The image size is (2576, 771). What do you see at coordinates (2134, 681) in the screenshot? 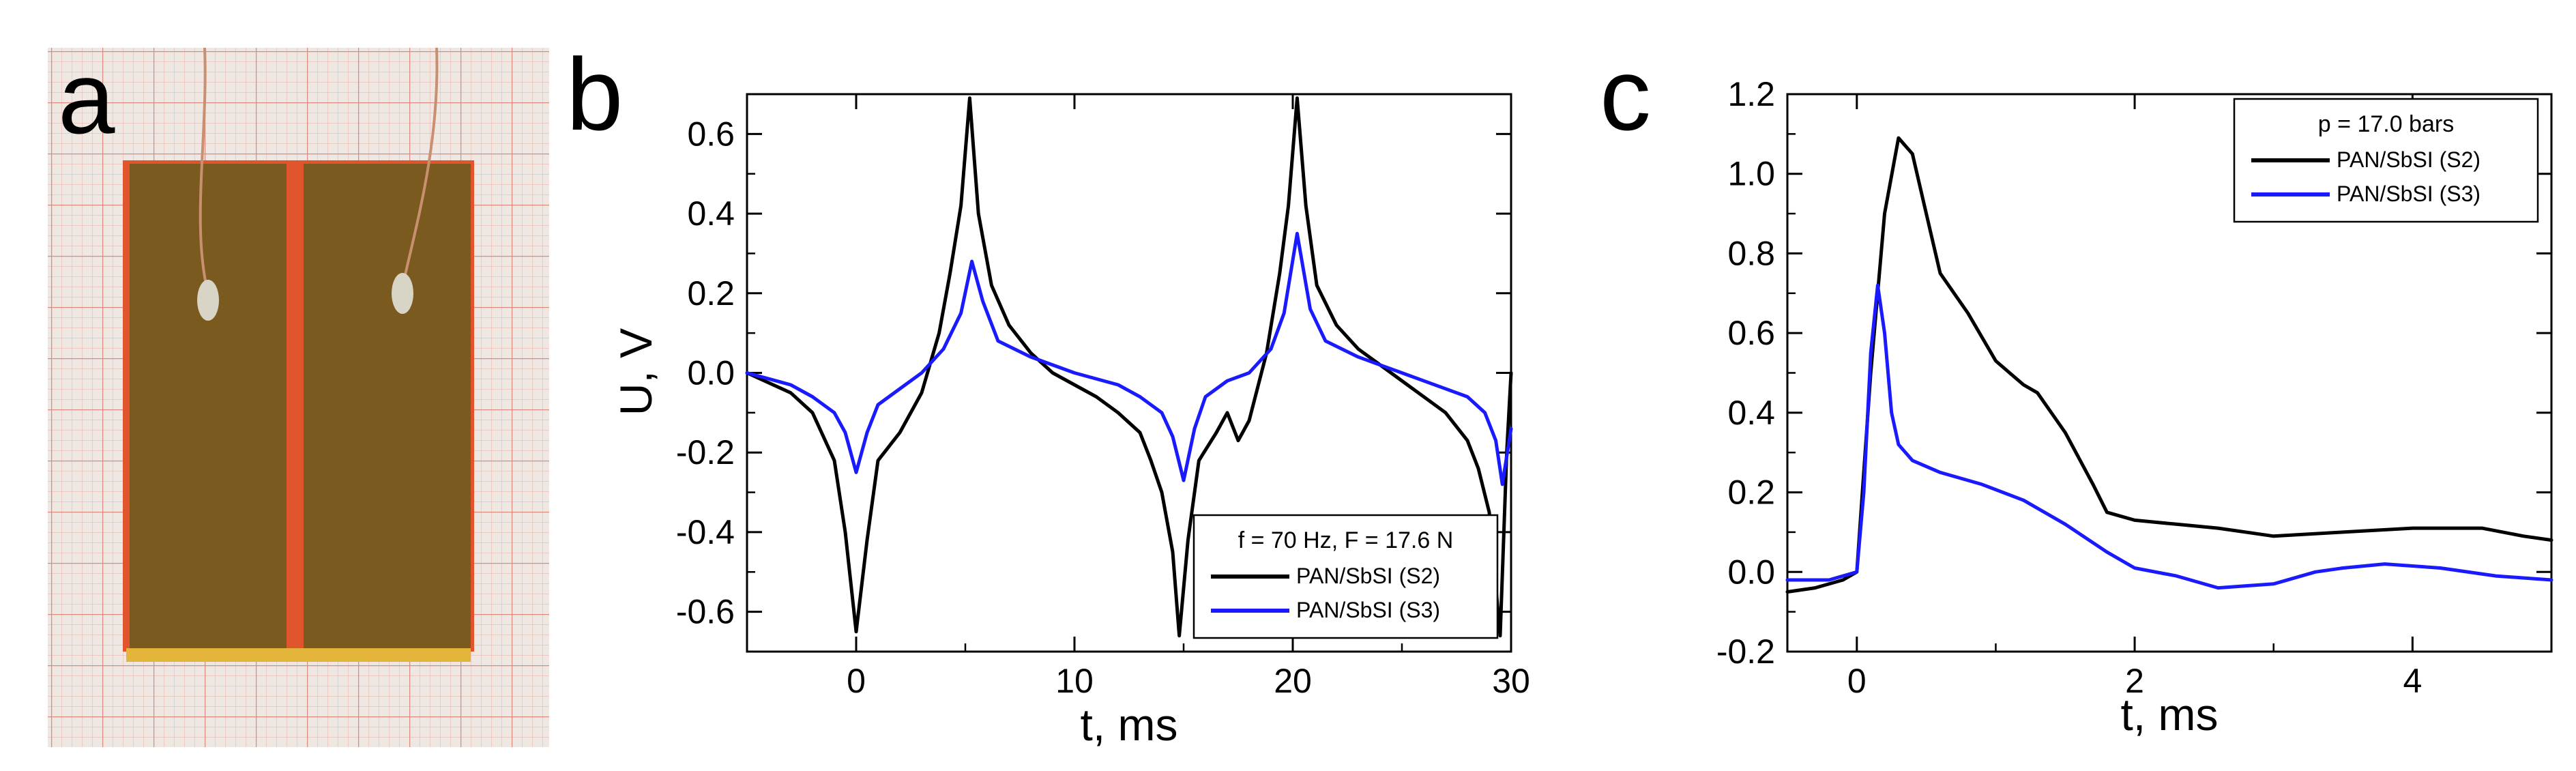
I see `x-tick-label: 2` at bounding box center [2134, 681].